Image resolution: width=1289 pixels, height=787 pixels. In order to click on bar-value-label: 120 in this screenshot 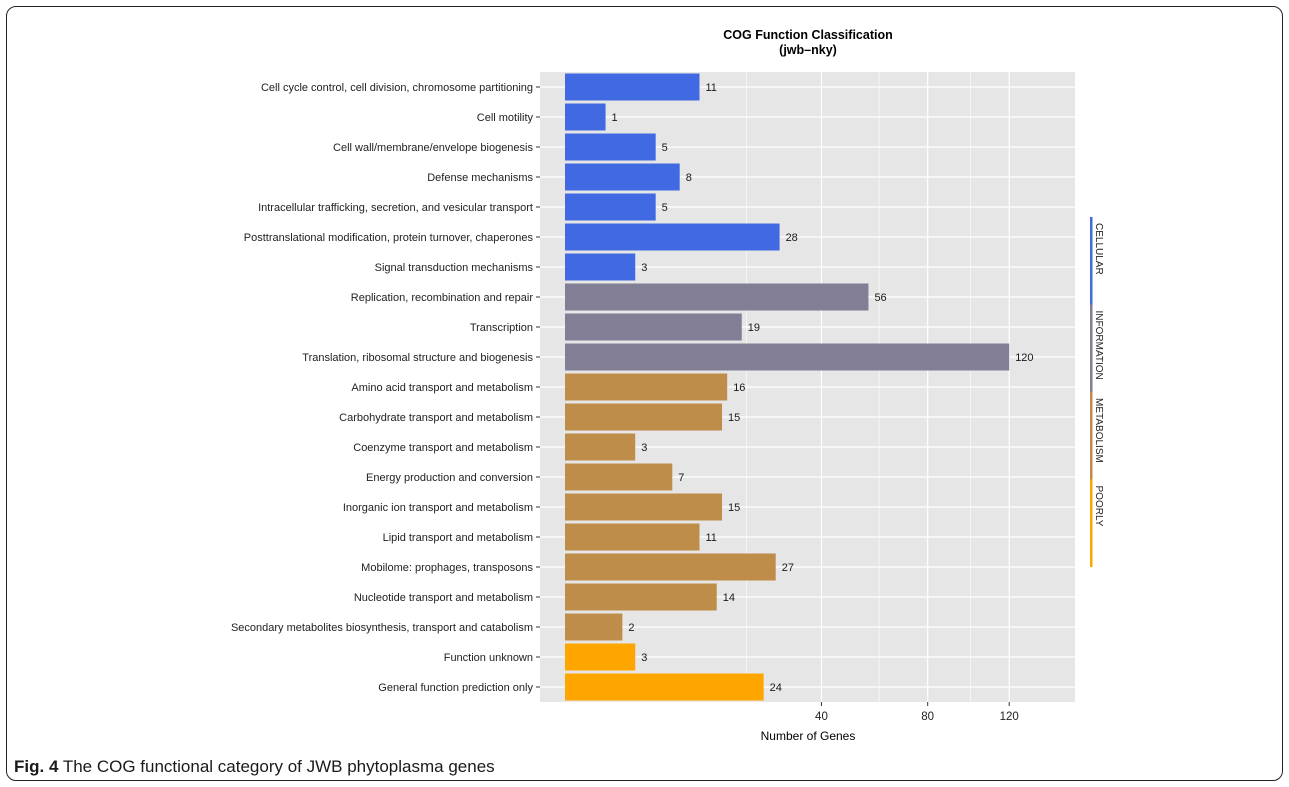, I will do `click(1024, 358)`.